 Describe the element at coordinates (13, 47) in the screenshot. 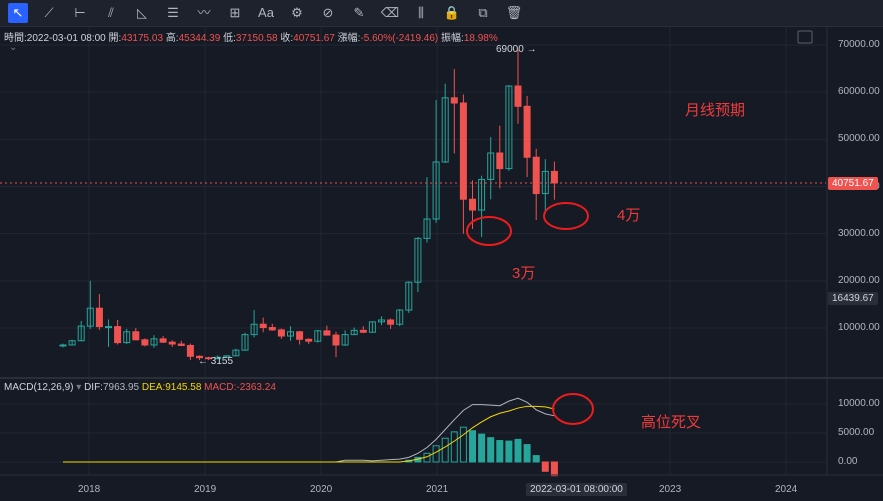

I see `collapse-chevron-icon: ⌄` at that location.